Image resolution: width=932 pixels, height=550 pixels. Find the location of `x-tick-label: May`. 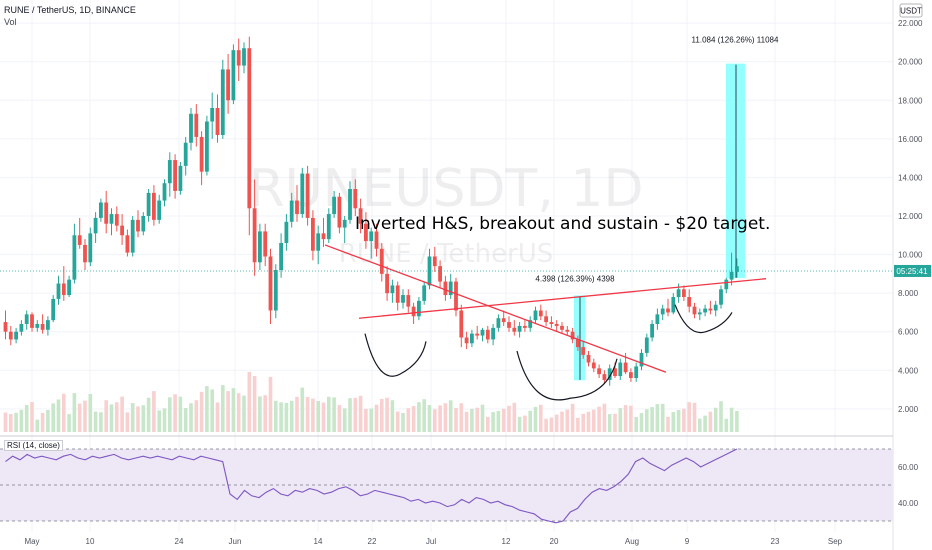

x-tick-label: May is located at coordinates (31, 541).